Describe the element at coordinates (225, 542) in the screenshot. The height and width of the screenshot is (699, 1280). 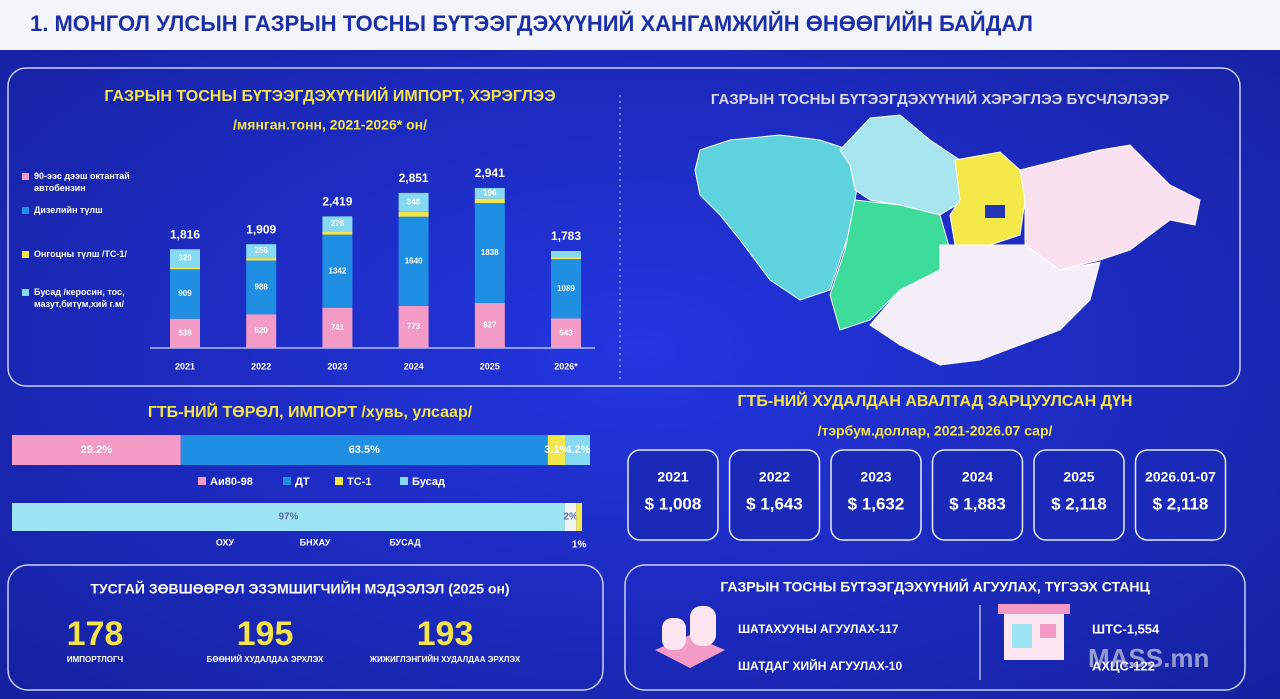
I see `category-label: ОХУ` at that location.